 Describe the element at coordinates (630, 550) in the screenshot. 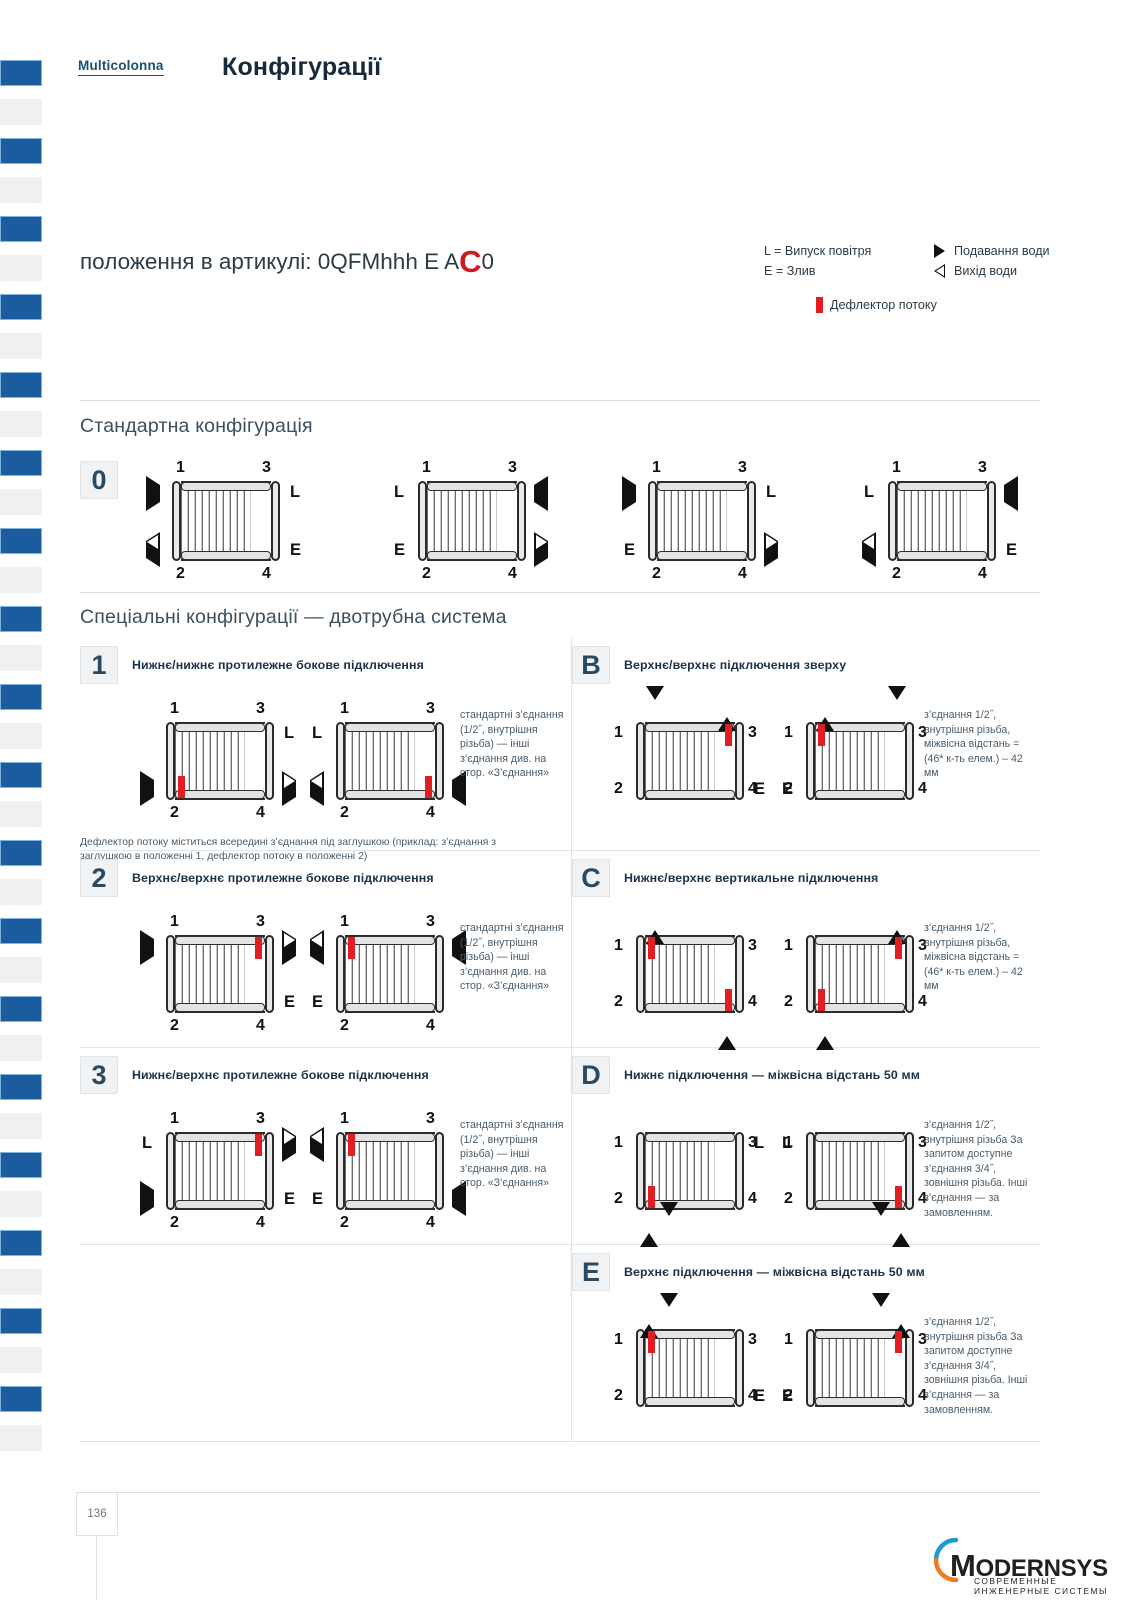

I see `letter-left-bottom: E` at that location.